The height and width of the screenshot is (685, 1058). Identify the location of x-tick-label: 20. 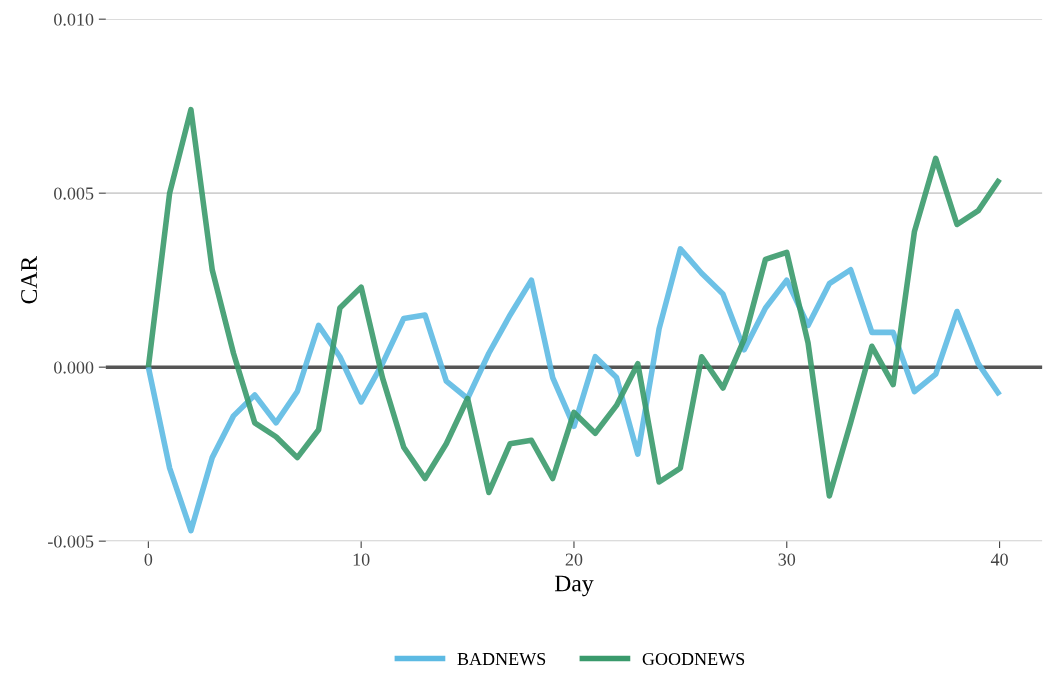
(574, 559).